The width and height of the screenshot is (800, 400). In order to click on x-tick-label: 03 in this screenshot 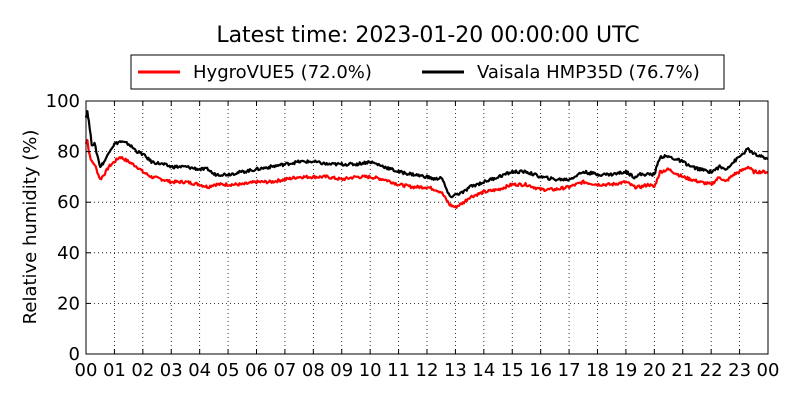, I will do `click(171, 370)`.